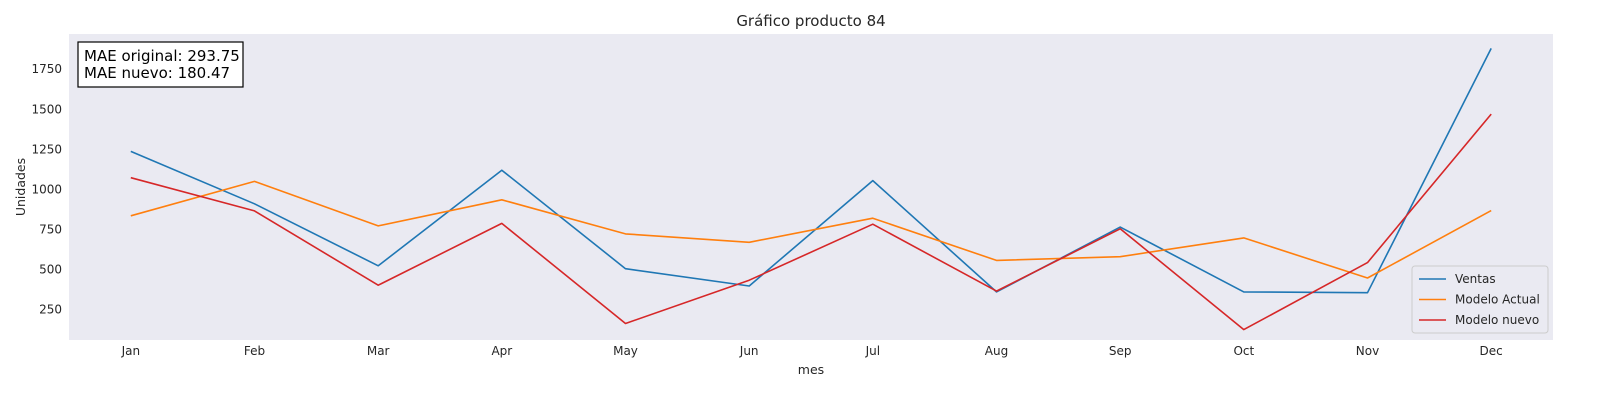  Describe the element at coordinates (872, 351) in the screenshot. I see `x-tick-label: Jul` at that location.